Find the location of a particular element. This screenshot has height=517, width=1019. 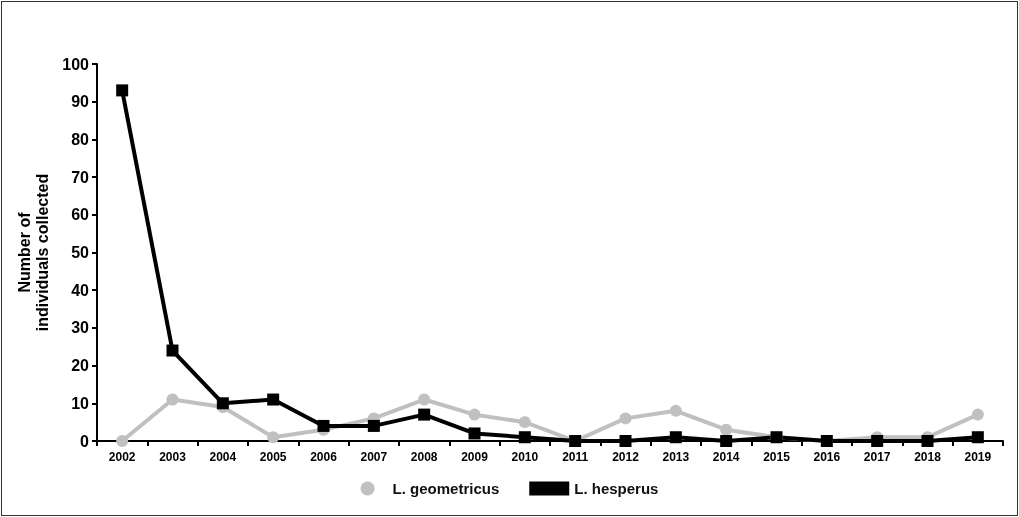

y-tick-label: 90 is located at coordinates (80, 102).